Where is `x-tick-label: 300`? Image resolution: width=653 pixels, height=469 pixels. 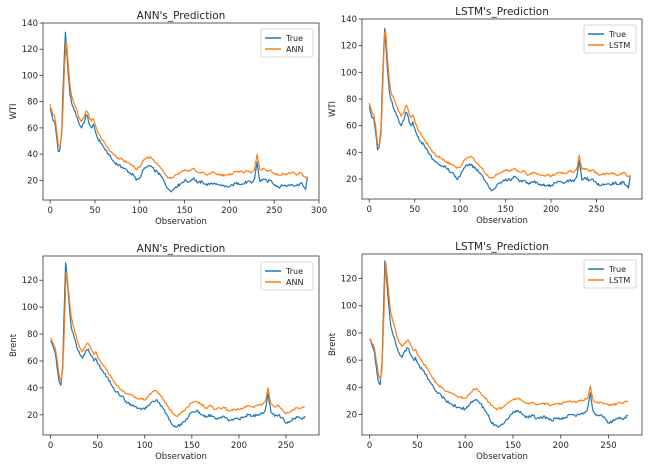
x-tick-label: 300 is located at coordinates (319, 211).